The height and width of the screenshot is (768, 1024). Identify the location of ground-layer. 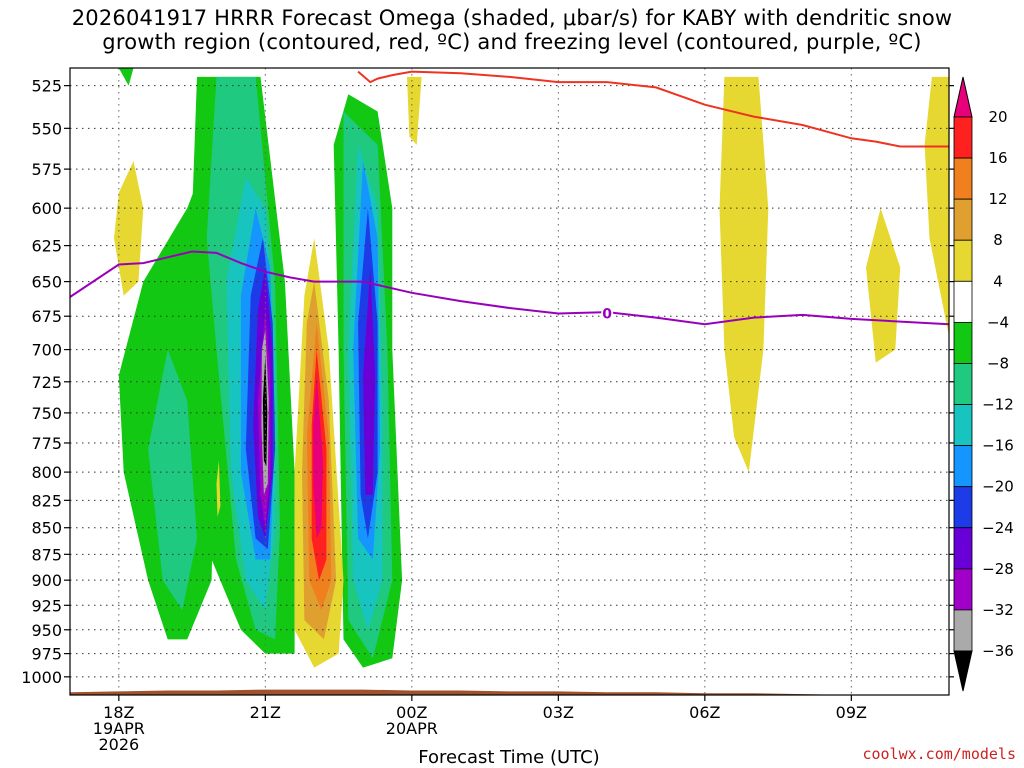
(509, 692).